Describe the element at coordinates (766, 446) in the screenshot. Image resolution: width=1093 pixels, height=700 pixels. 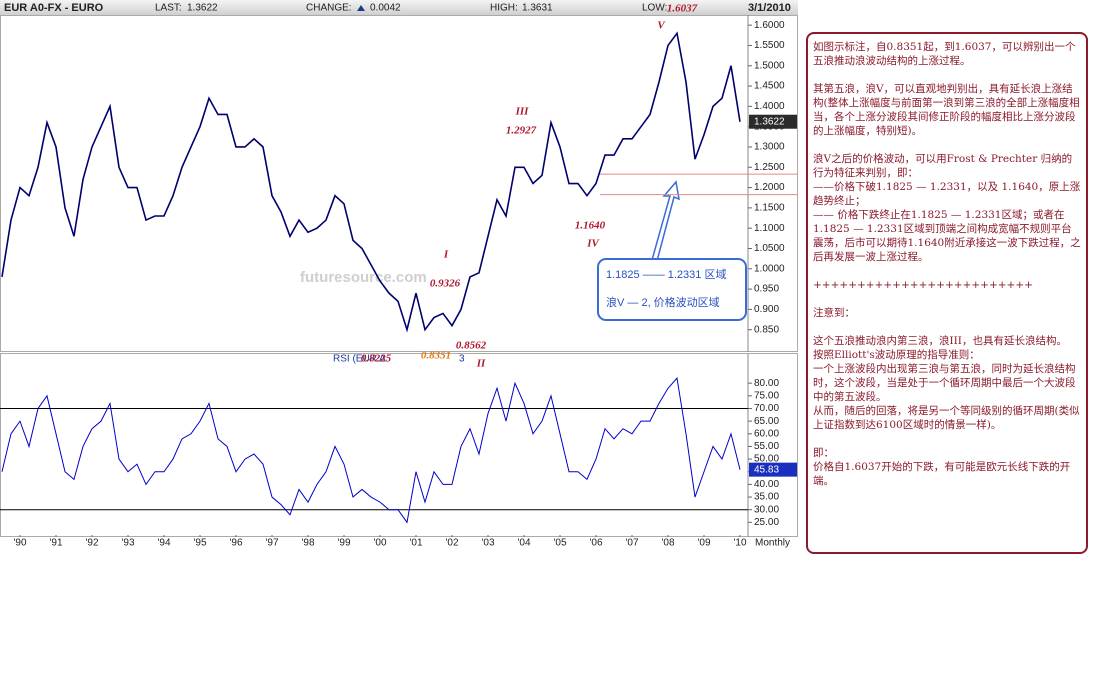
I see `y-tick-label: 55.00` at that location.